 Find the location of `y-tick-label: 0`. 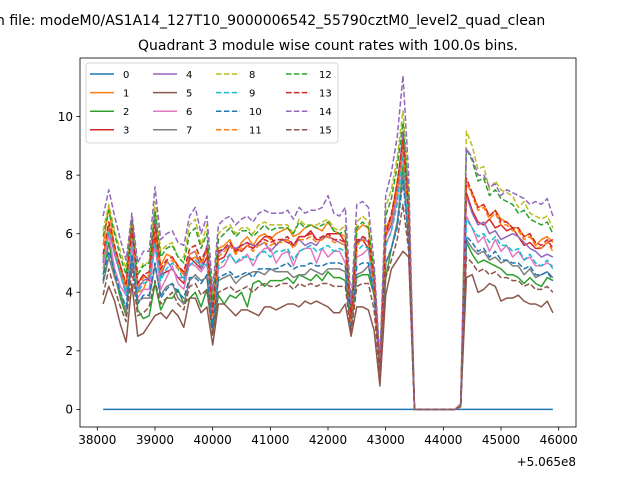

y-tick-label: 0 is located at coordinates (69, 410).